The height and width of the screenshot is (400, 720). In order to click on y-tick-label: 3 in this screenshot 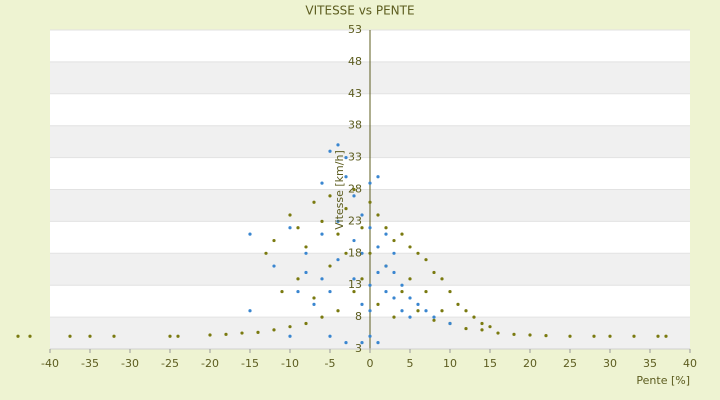, I will do `click(358, 348)`.